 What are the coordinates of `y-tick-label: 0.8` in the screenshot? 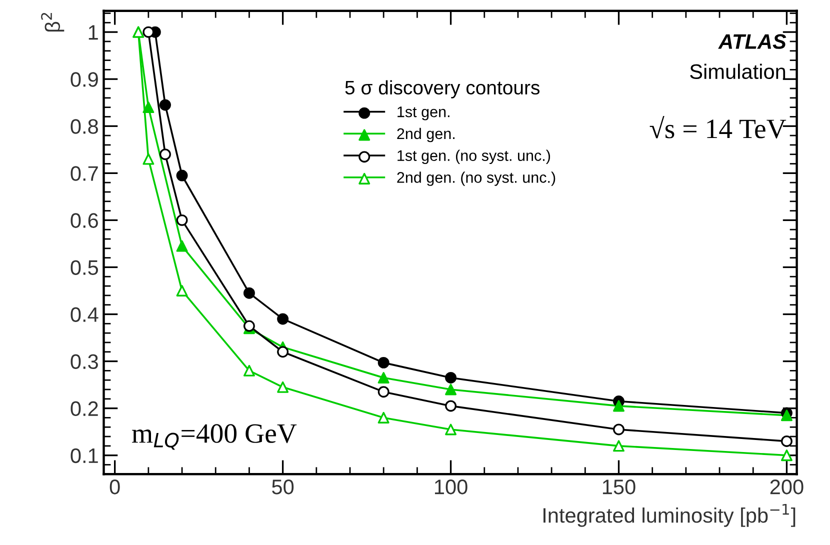 It's located at (84, 126).